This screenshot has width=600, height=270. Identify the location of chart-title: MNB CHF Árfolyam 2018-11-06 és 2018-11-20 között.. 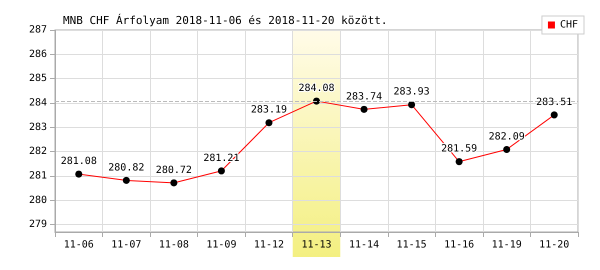
(225, 20).